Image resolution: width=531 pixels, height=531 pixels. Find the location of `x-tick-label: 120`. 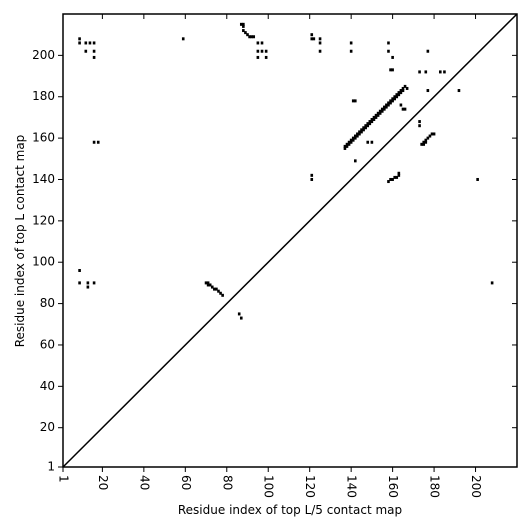

x-tick-label: 120 is located at coordinates (310, 486).